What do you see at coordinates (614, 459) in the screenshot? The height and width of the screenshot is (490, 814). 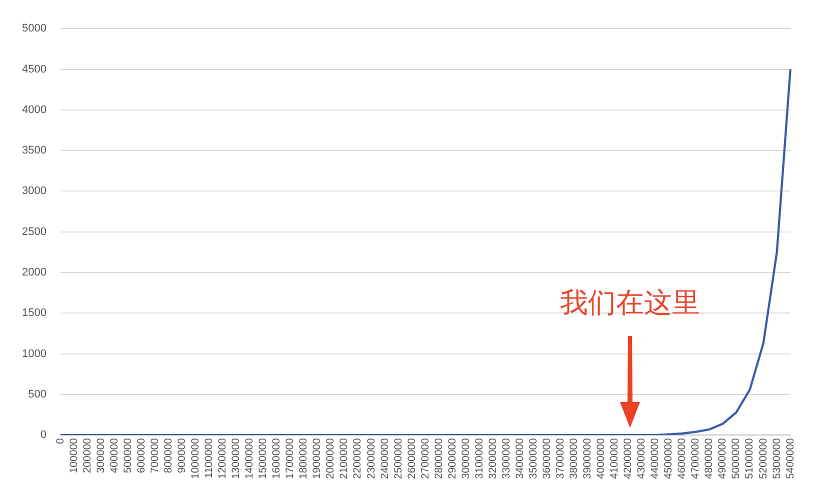 I see `x-tick-label: 4100000` at bounding box center [614, 459].